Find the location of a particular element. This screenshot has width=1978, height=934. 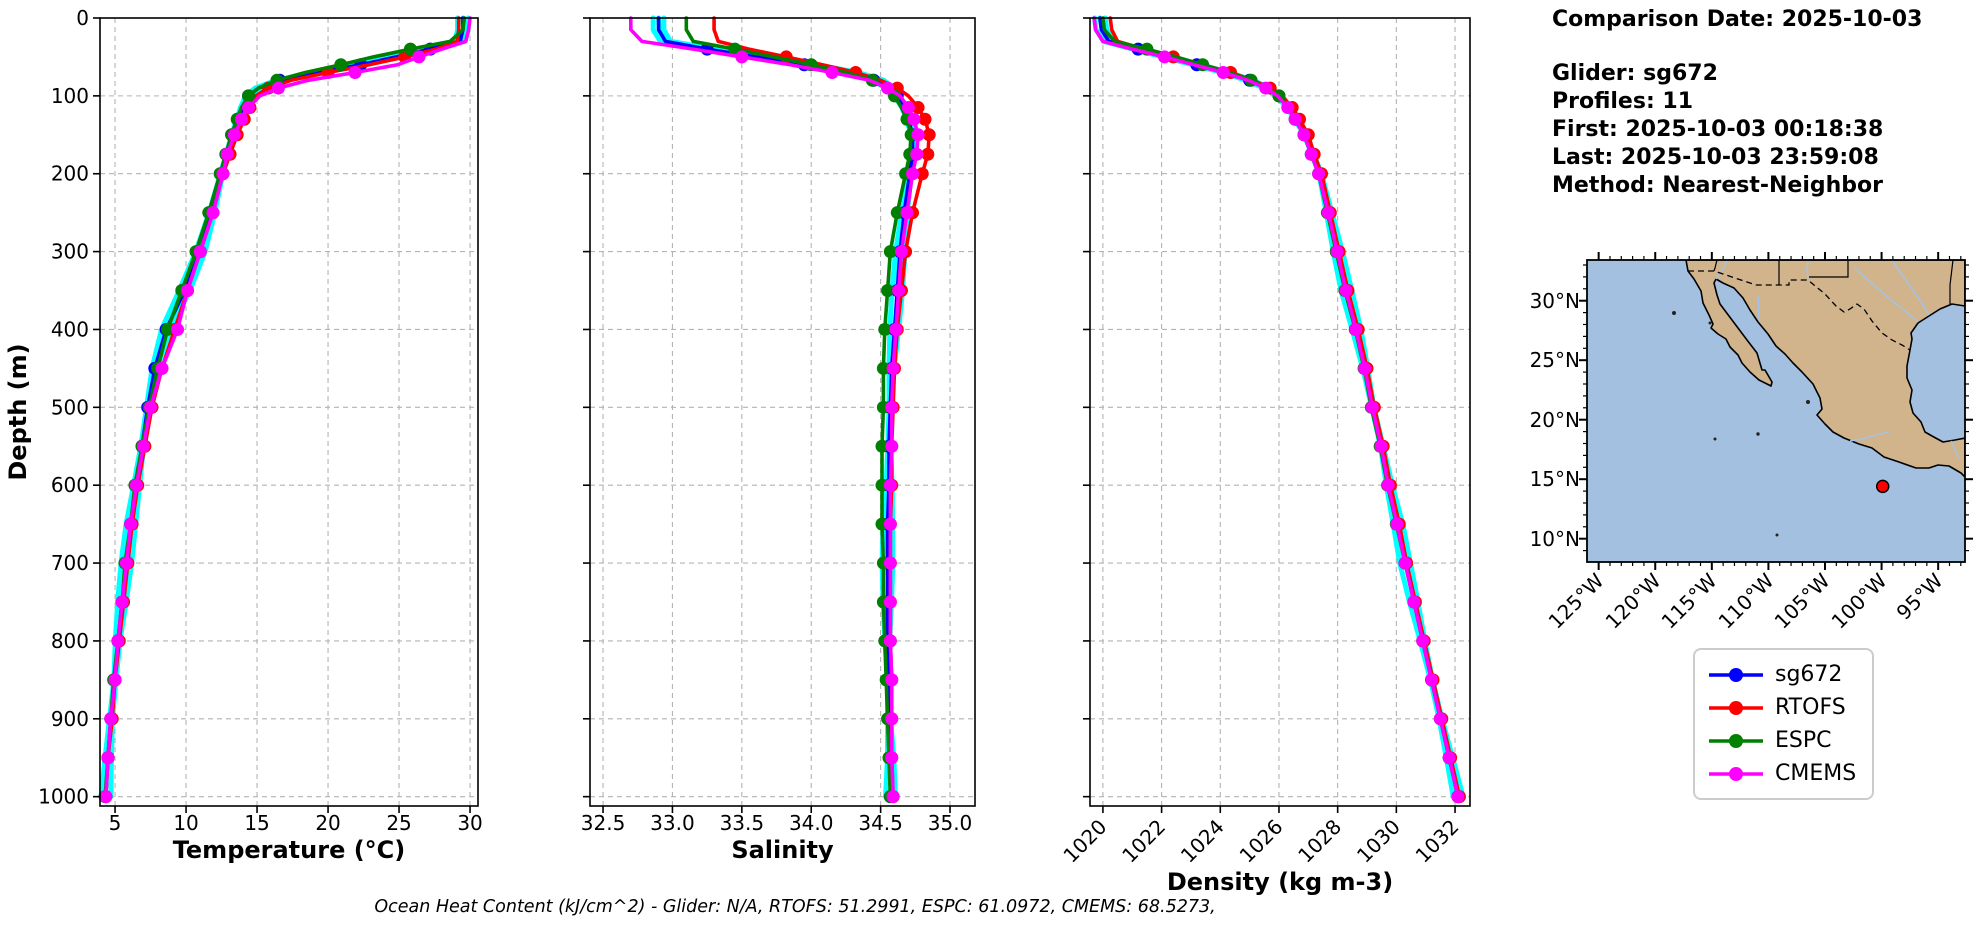

map-ticks is located at coordinates (1776, 411).